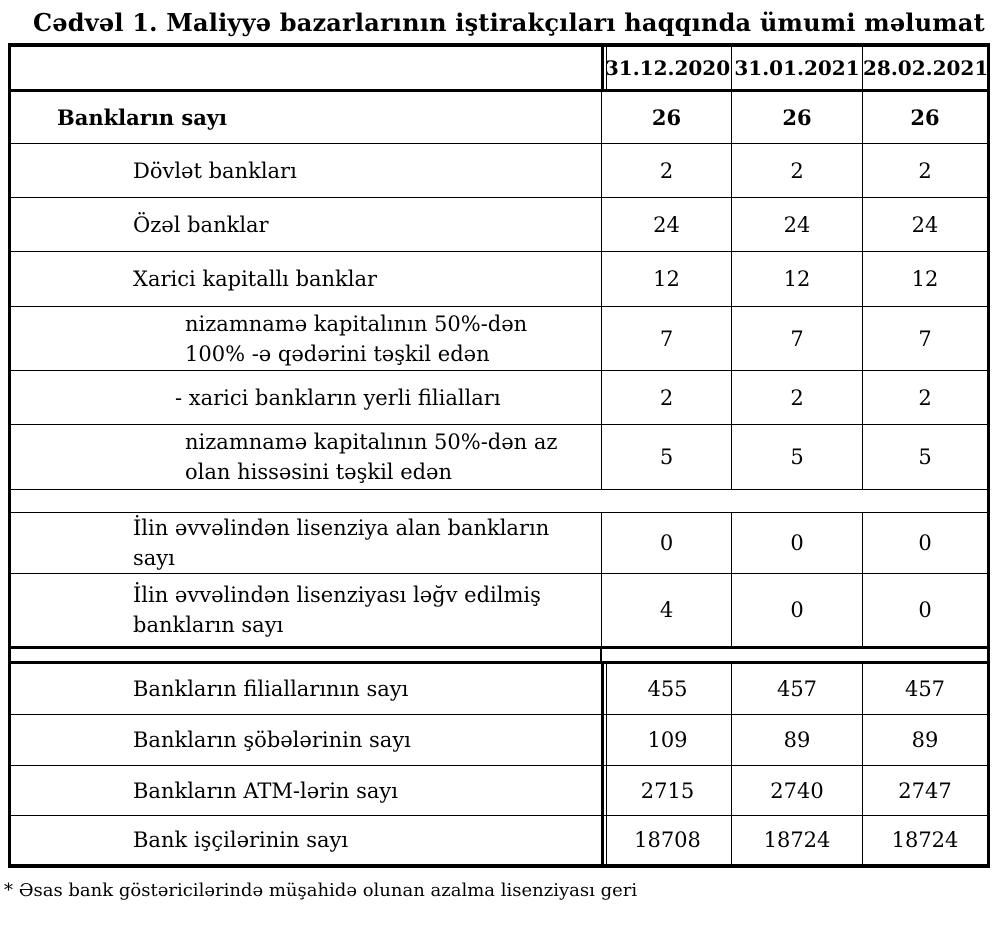  What do you see at coordinates (666, 689) in the screenshot?
I see `cell-value: 455` at bounding box center [666, 689].